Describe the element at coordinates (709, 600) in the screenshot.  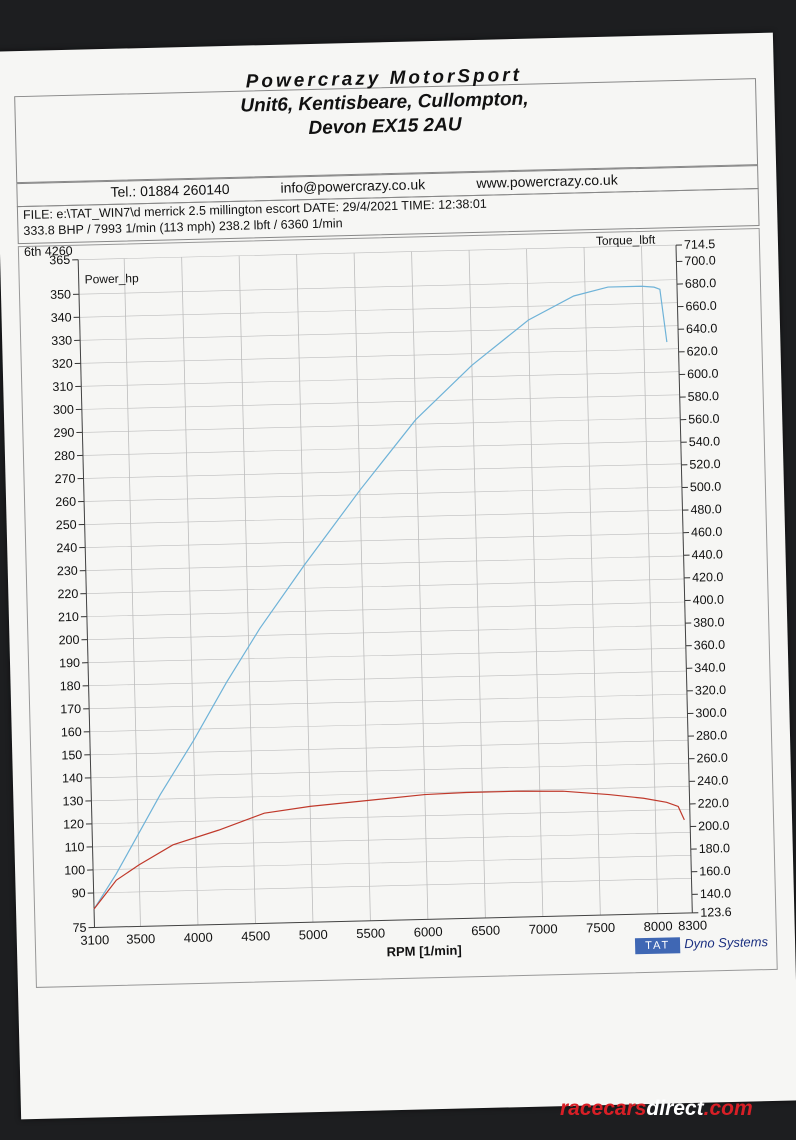
I see `y-right-tick-label: 400.0` at that location.